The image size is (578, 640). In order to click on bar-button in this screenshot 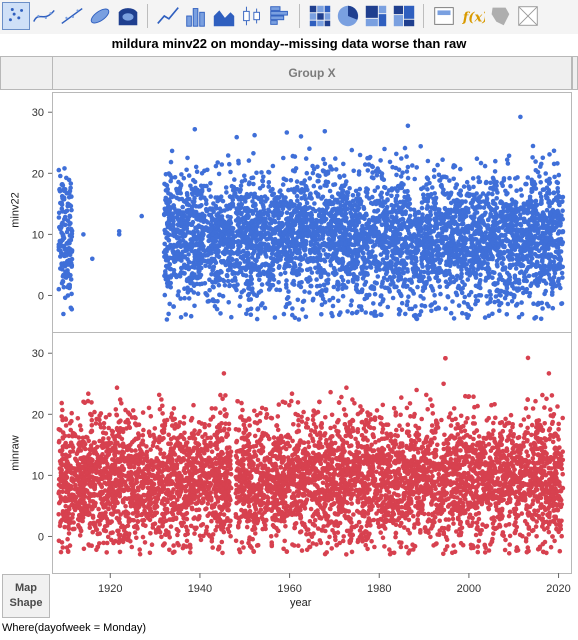, I will do `click(196, 16)`.